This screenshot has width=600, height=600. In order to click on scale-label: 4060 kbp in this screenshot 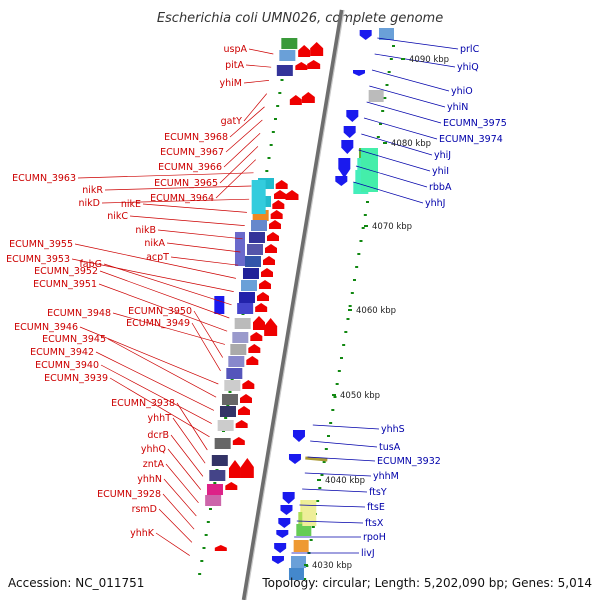, I will do `click(376, 311)`.